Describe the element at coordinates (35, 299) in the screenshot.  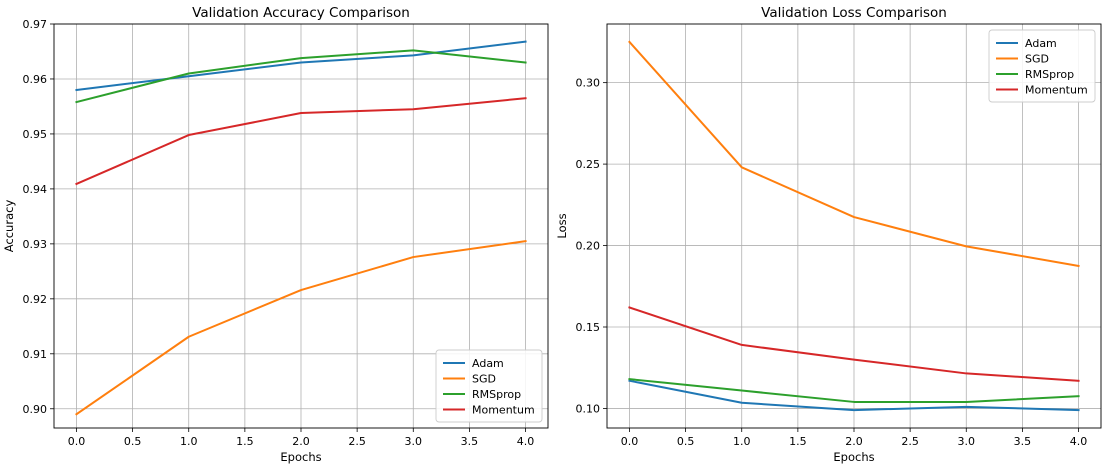
I see `y-tick-label: 0.92` at that location.